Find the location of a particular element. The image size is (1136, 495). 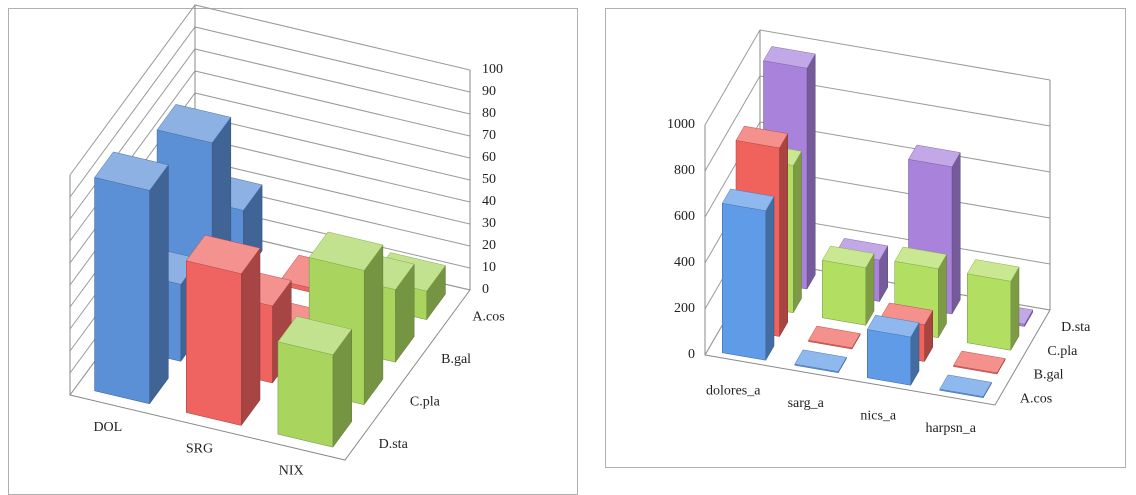

y-tick-label: 800 is located at coordinates (684, 170).